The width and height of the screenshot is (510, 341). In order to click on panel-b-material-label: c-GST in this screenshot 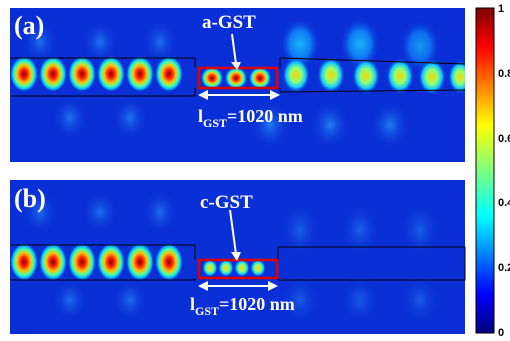, I will do `click(226, 202)`.